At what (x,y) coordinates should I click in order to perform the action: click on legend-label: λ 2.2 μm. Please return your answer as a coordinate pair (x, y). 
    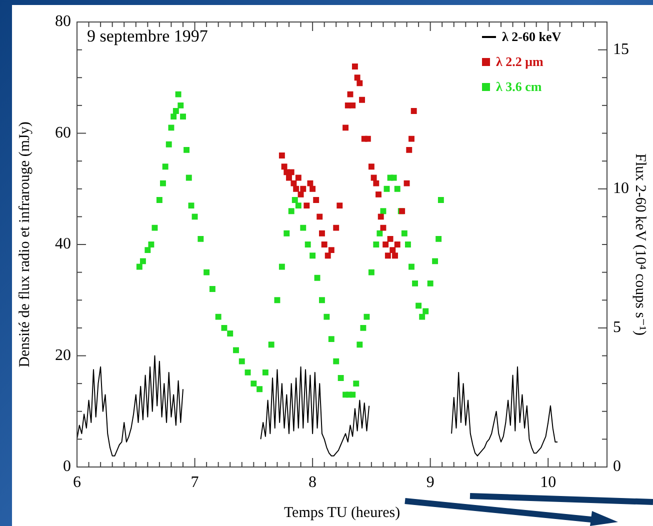
    Looking at the image, I should click on (520, 62).